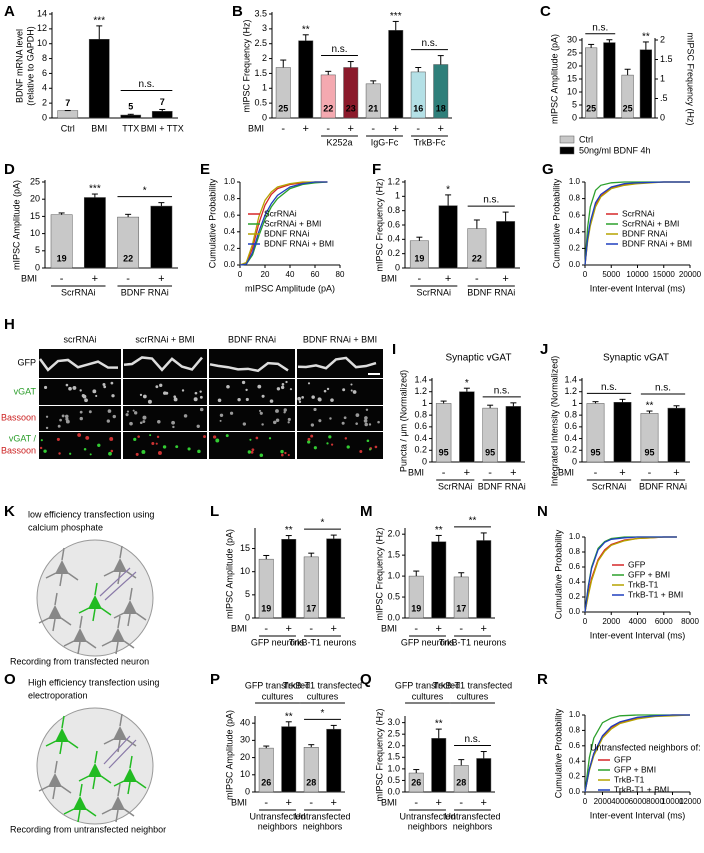 This screenshot has width=704, height=853. Describe the element at coordinates (260, 43) in the screenshot. I see `y-tick-label: 2.5` at that location.